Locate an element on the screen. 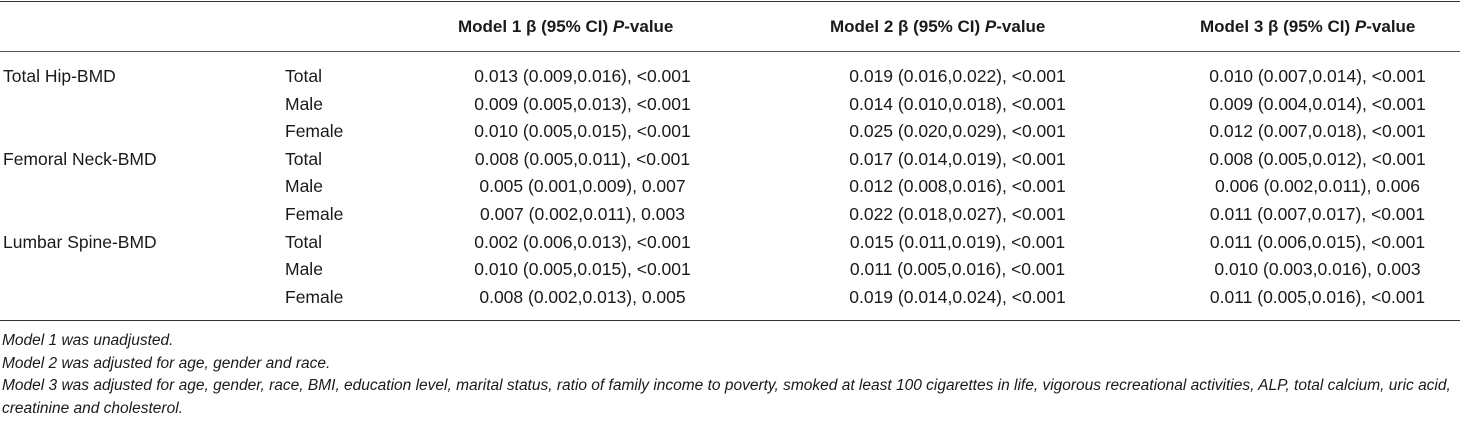  bmd-site-cell: Femoral Neck-BMD is located at coordinates (80, 158).